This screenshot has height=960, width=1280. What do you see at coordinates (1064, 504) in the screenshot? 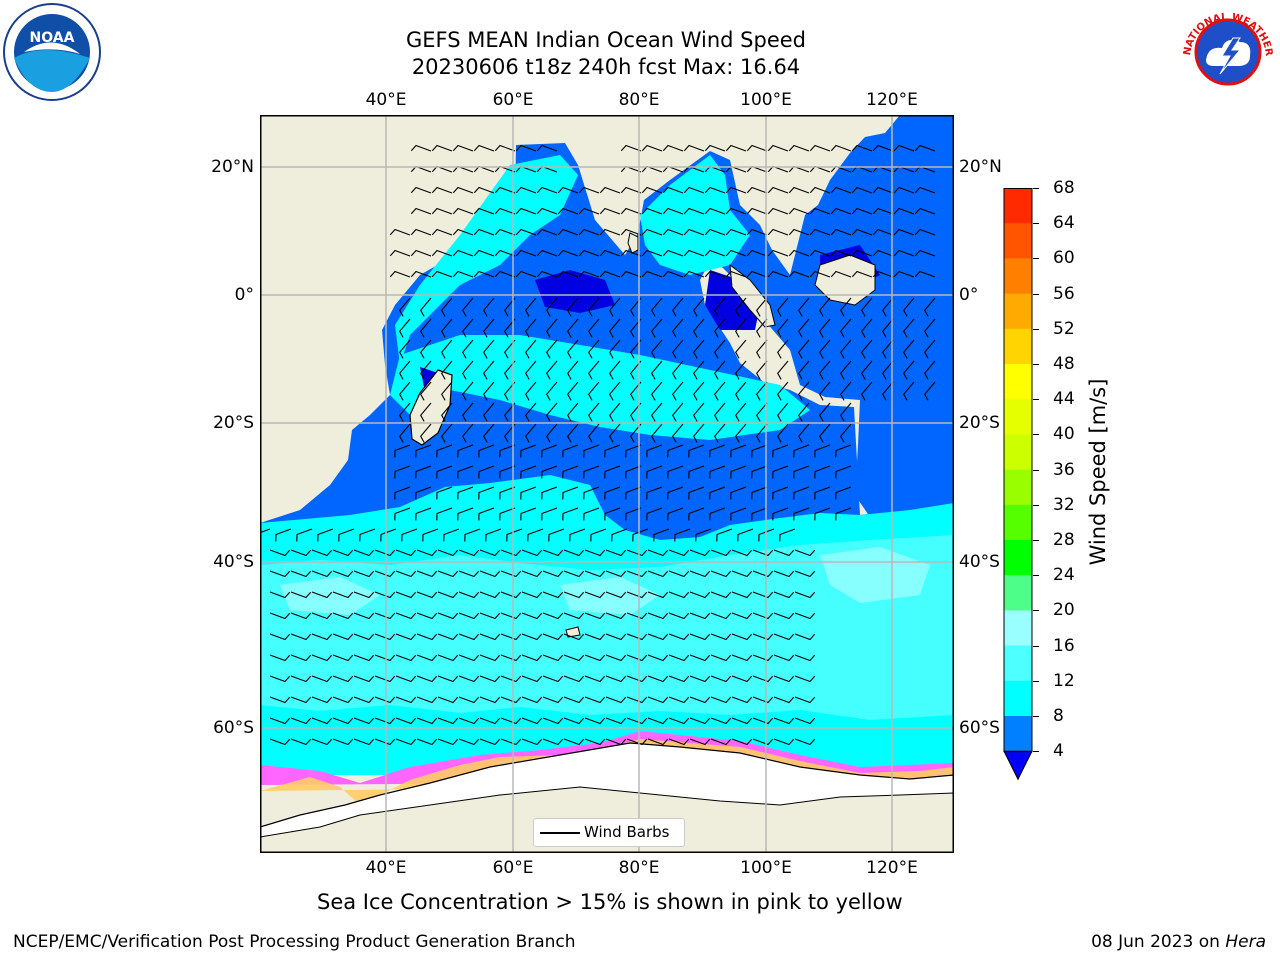
I see `colorbar-tick: 32` at bounding box center [1064, 504].